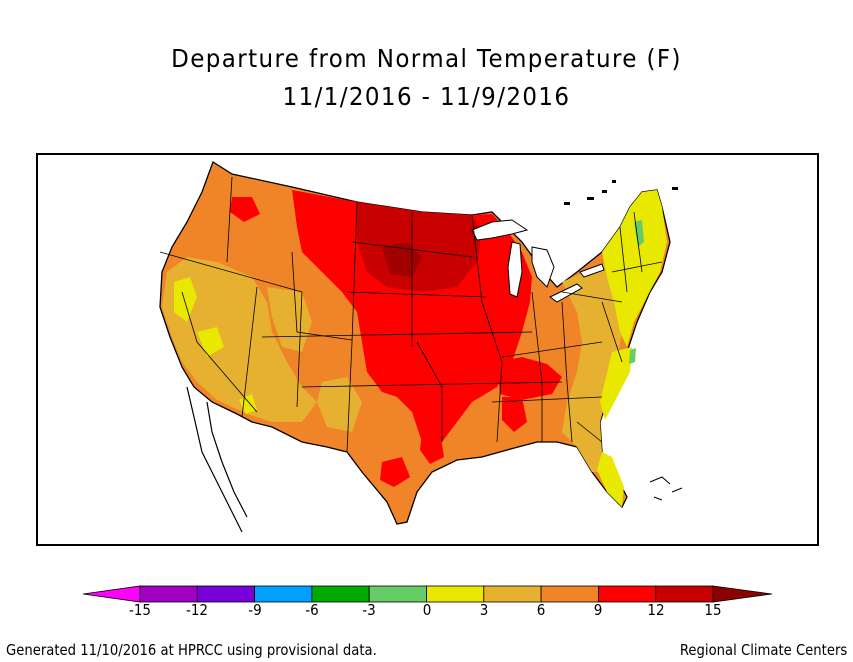  Describe the element at coordinates (543, 267) in the screenshot. I see `lake-huron` at that location.